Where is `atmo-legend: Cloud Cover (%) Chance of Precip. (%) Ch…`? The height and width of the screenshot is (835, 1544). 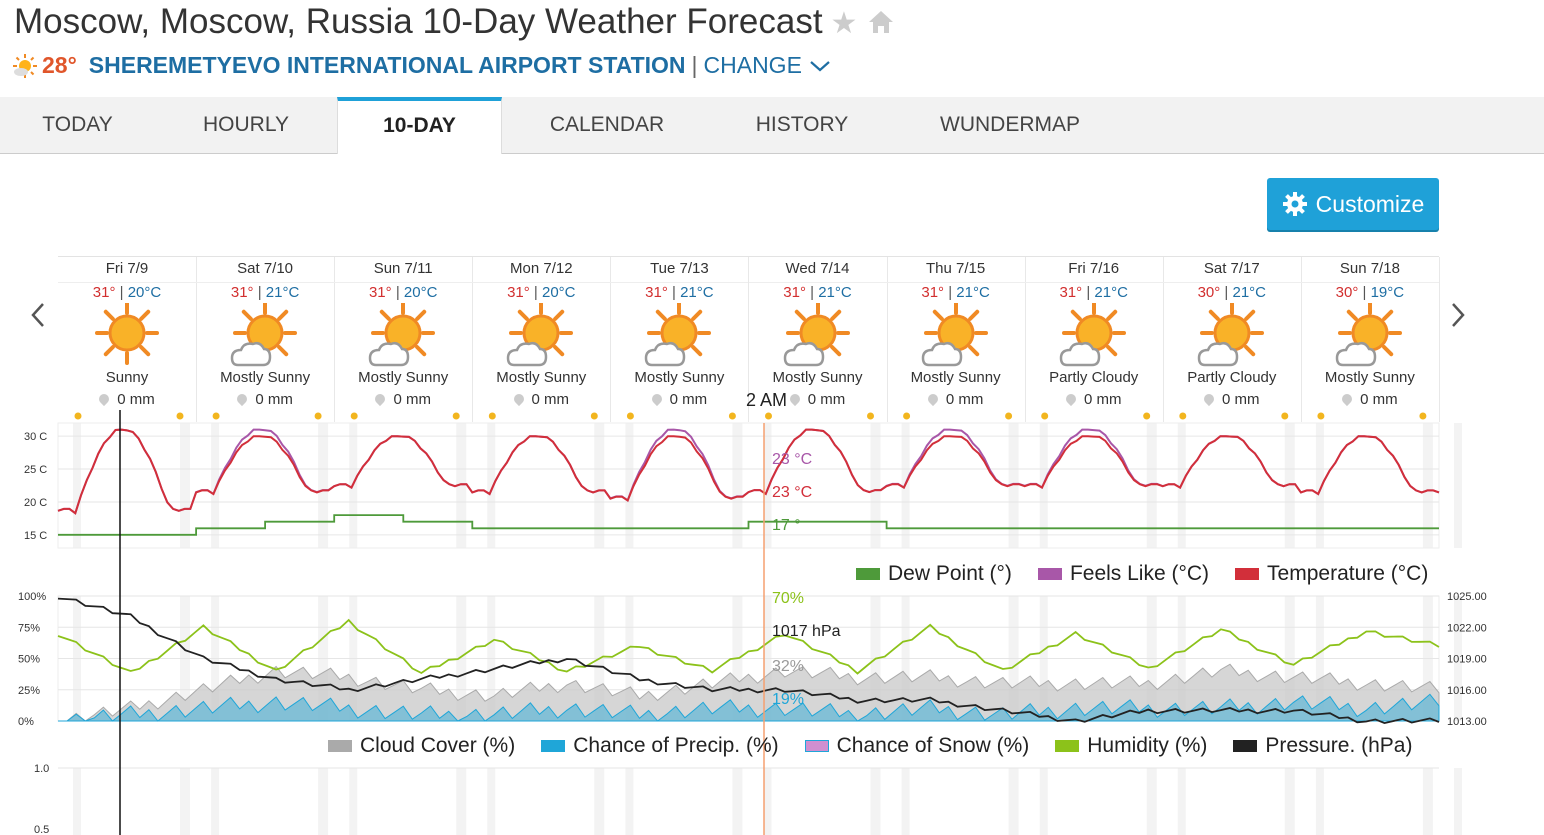 atmo-legend: Cloud Cover (%) Chance of Precip. (%) Ch… is located at coordinates (857, 746).